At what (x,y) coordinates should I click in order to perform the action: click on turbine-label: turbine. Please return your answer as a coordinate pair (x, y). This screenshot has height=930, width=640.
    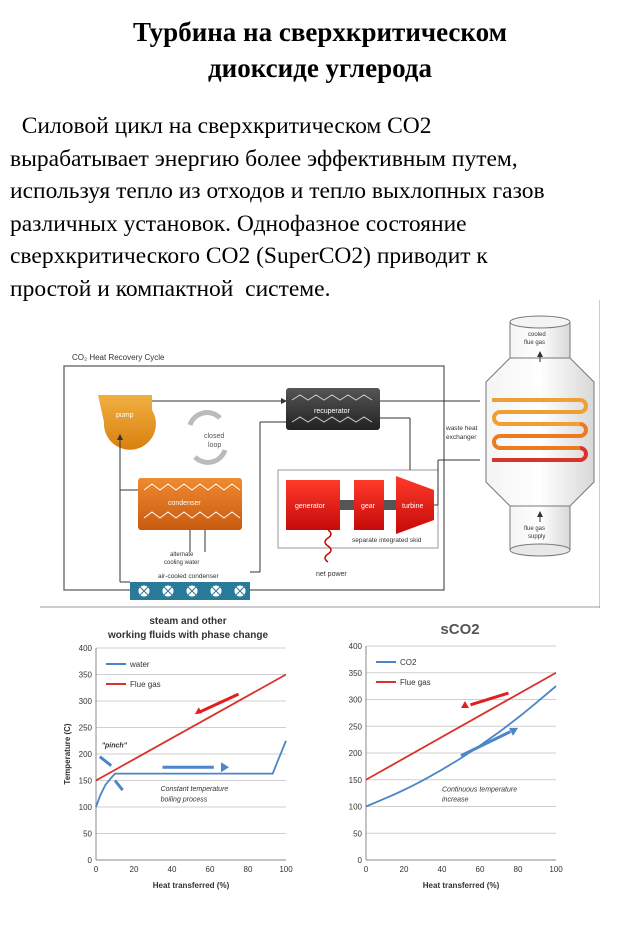
    Looking at the image, I should click on (413, 506).